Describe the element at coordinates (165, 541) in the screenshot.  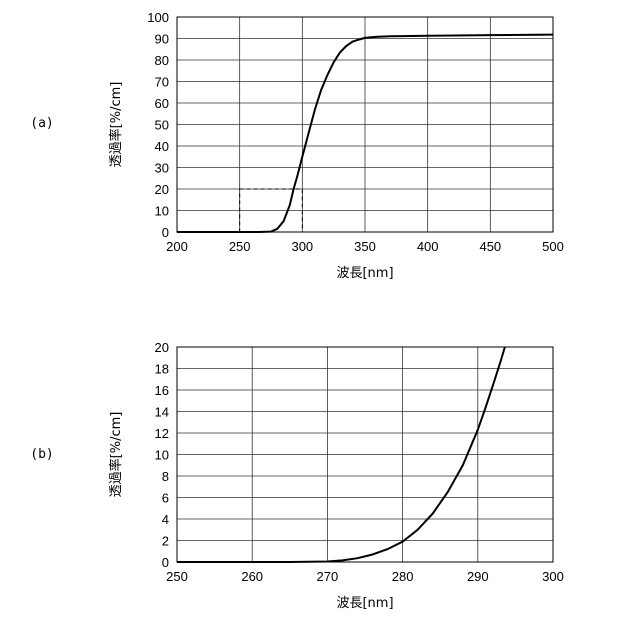
I see `y-tick-label: 2` at that location.